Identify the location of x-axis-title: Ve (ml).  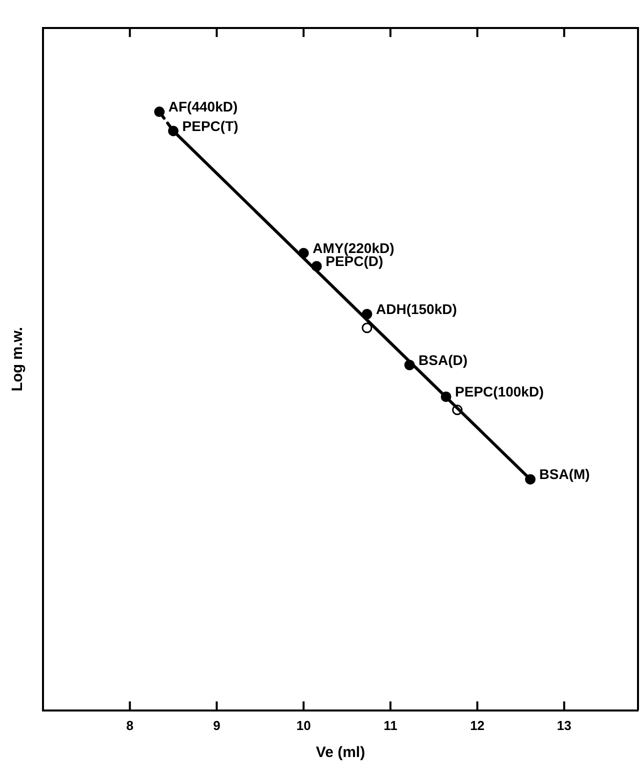
(341, 753).